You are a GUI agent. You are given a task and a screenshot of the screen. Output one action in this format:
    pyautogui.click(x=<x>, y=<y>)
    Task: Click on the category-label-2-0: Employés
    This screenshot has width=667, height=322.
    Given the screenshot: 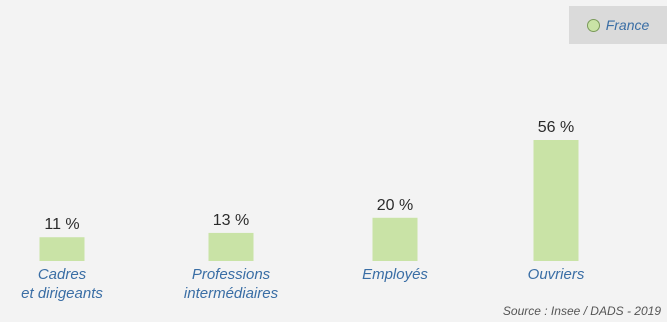 What is the action you would take?
    pyautogui.click(x=395, y=274)
    